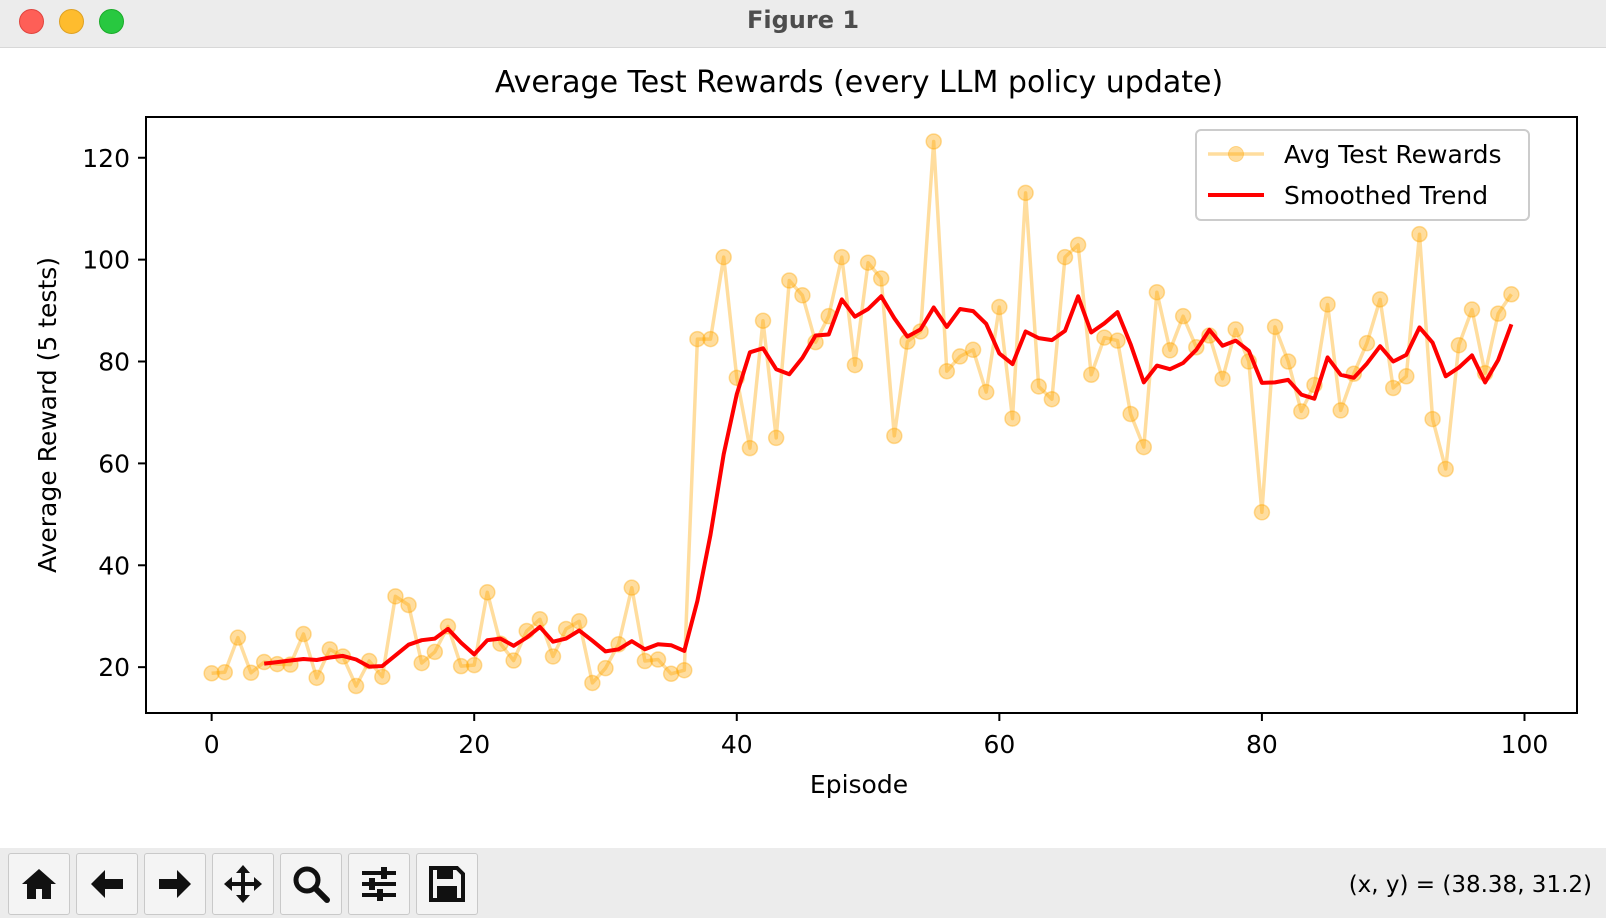  Describe the element at coordinates (1262, 744) in the screenshot. I see `x-tick-label: 80` at that location.